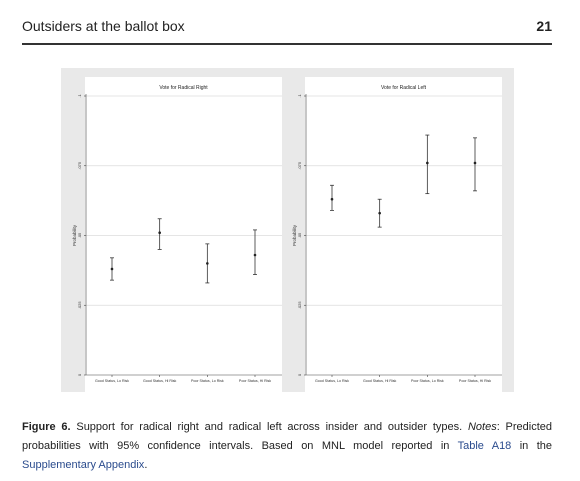 The image size is (580, 481). Describe the element at coordinates (79, 235) in the screenshot. I see `panel-1-ytick-label: .05` at that location.